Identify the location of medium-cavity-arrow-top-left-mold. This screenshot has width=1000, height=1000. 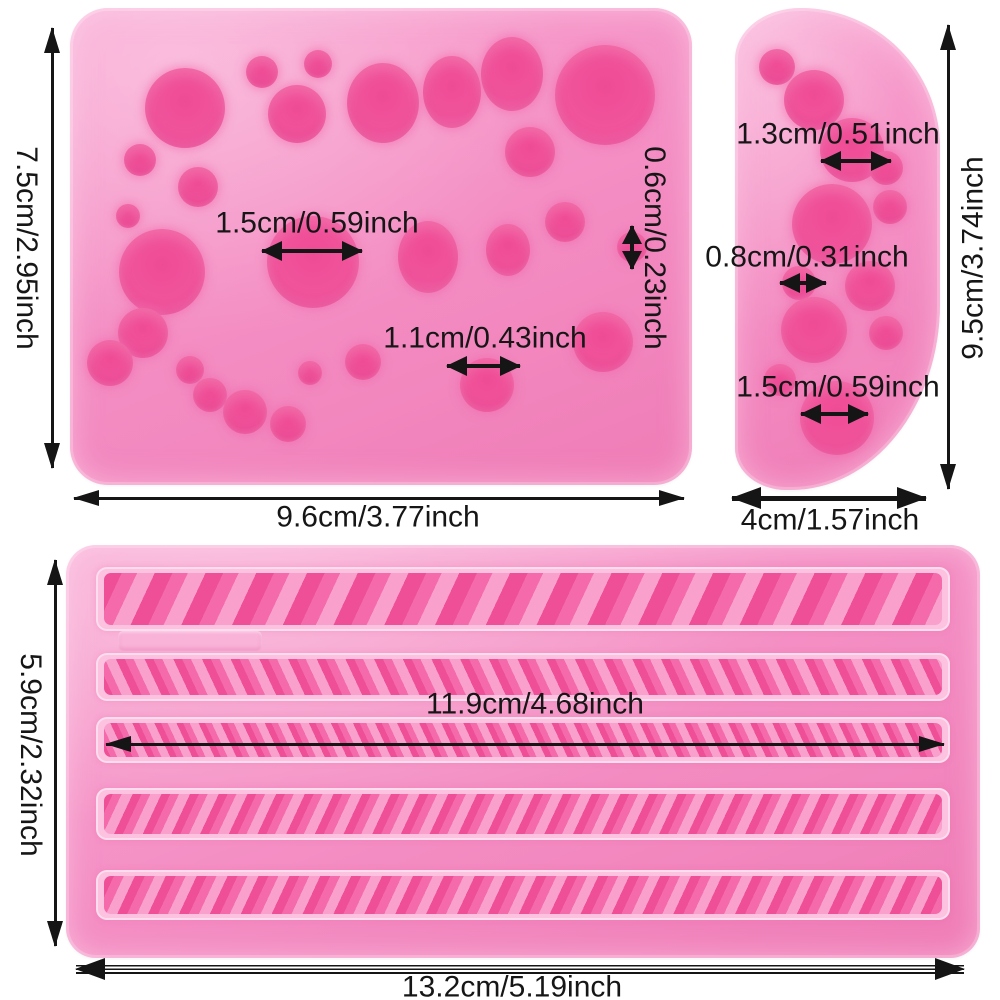
(483, 366).